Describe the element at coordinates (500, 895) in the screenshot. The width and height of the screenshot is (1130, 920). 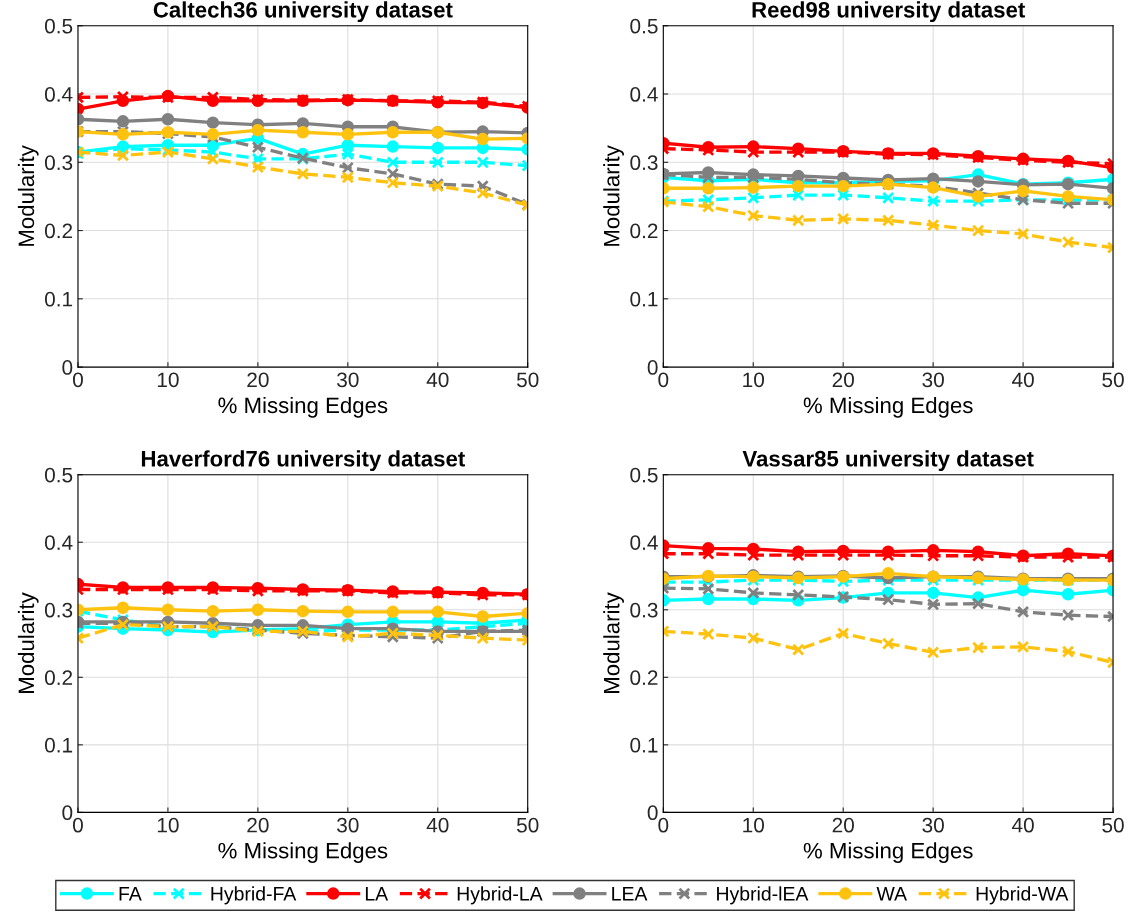
I see `legend-label: Hybrid-LA` at that location.